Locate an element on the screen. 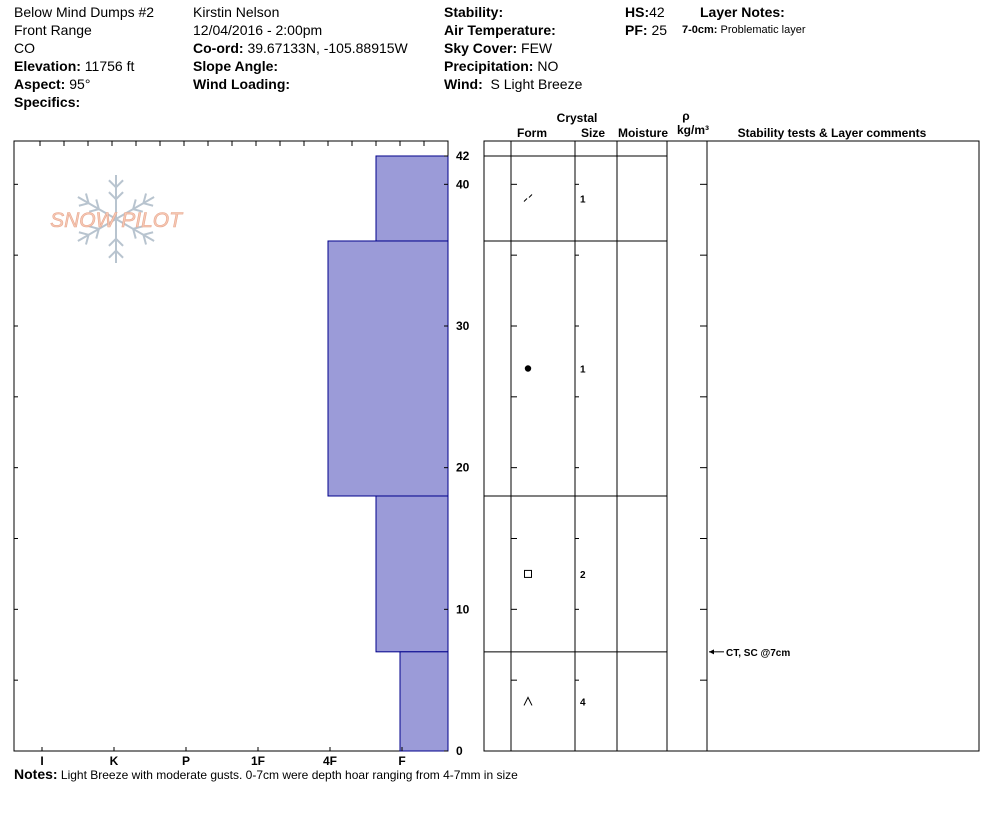 The width and height of the screenshot is (994, 840). air-temp-label: Air Temperature: is located at coordinates (500, 30).